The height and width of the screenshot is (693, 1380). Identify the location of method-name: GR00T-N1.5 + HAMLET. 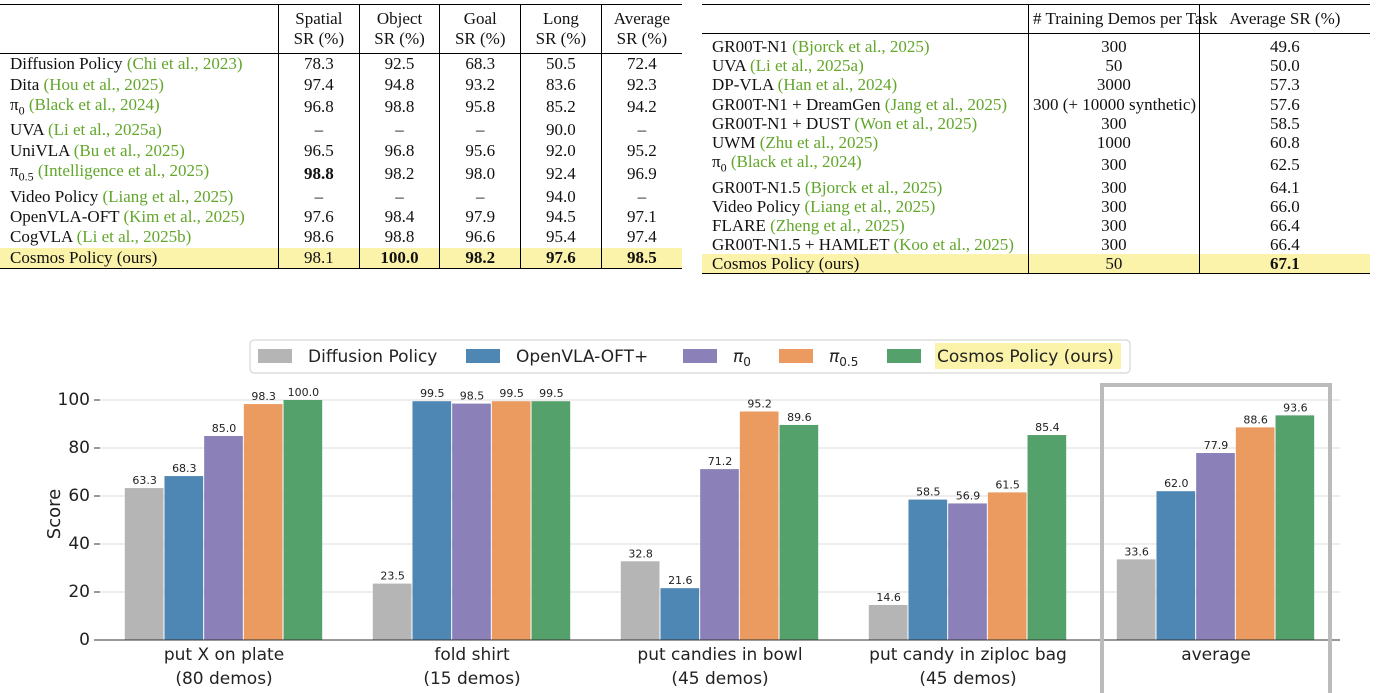
(801, 245).